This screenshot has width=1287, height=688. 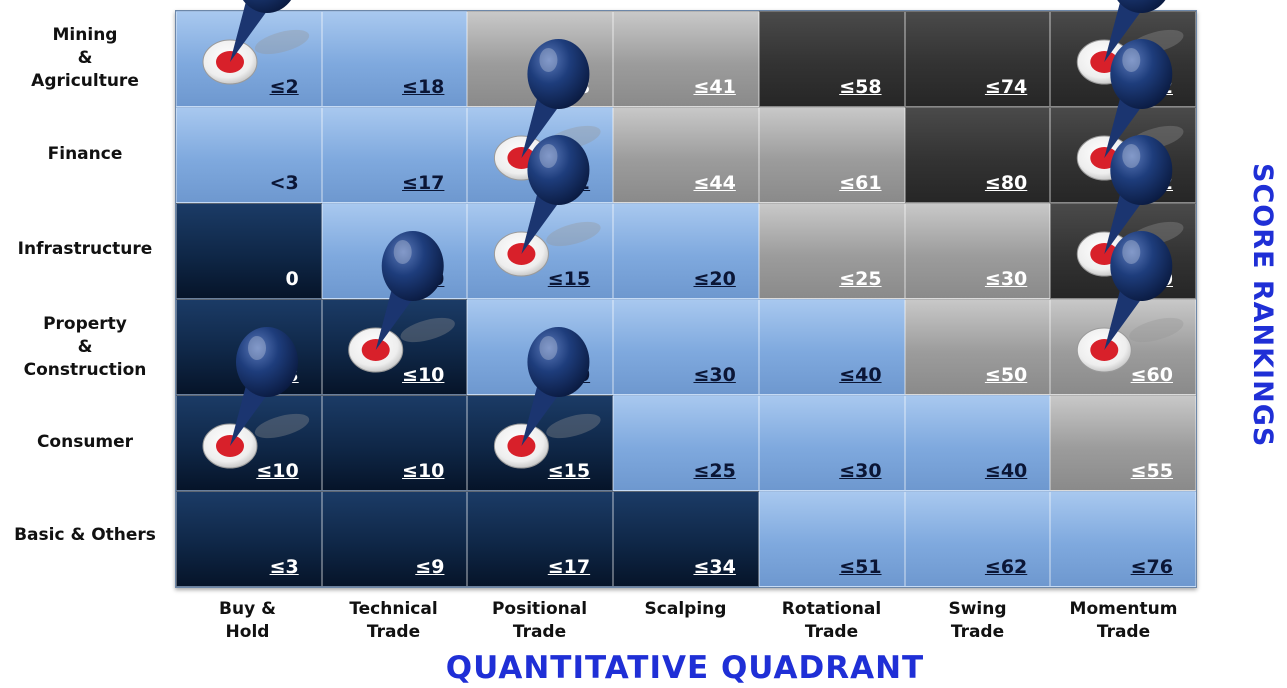 I want to click on cell-value: ≤76, so click(x=1151, y=567).